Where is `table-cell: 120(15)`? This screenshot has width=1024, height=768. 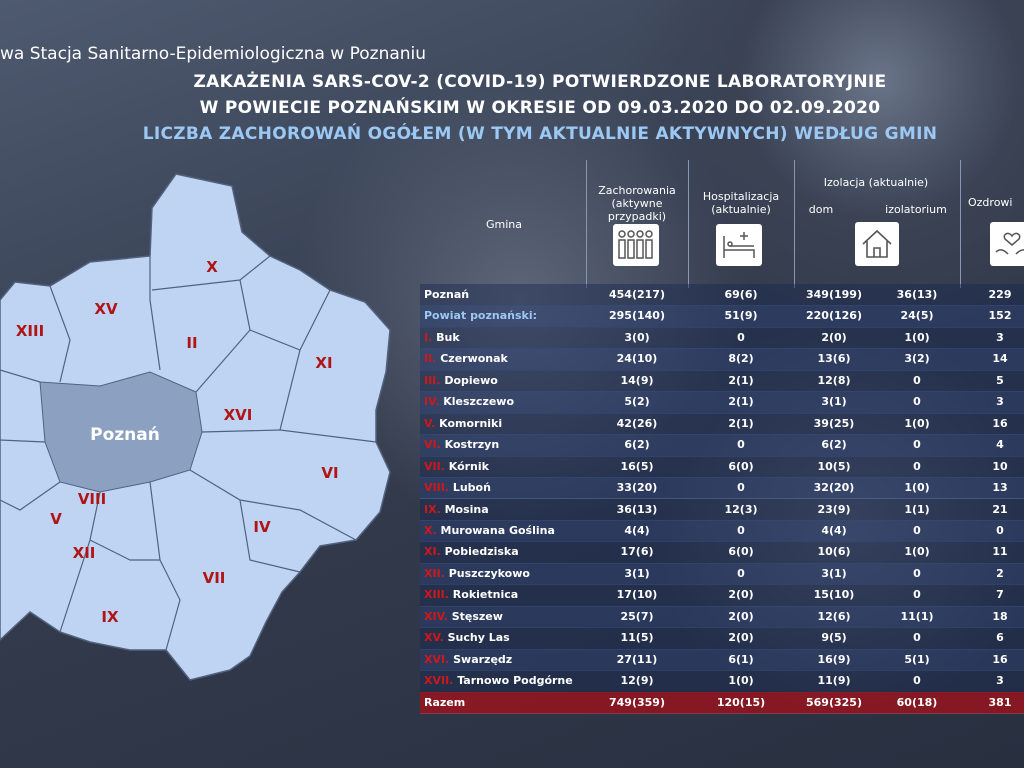 table-cell: 120(15) is located at coordinates (741, 702).